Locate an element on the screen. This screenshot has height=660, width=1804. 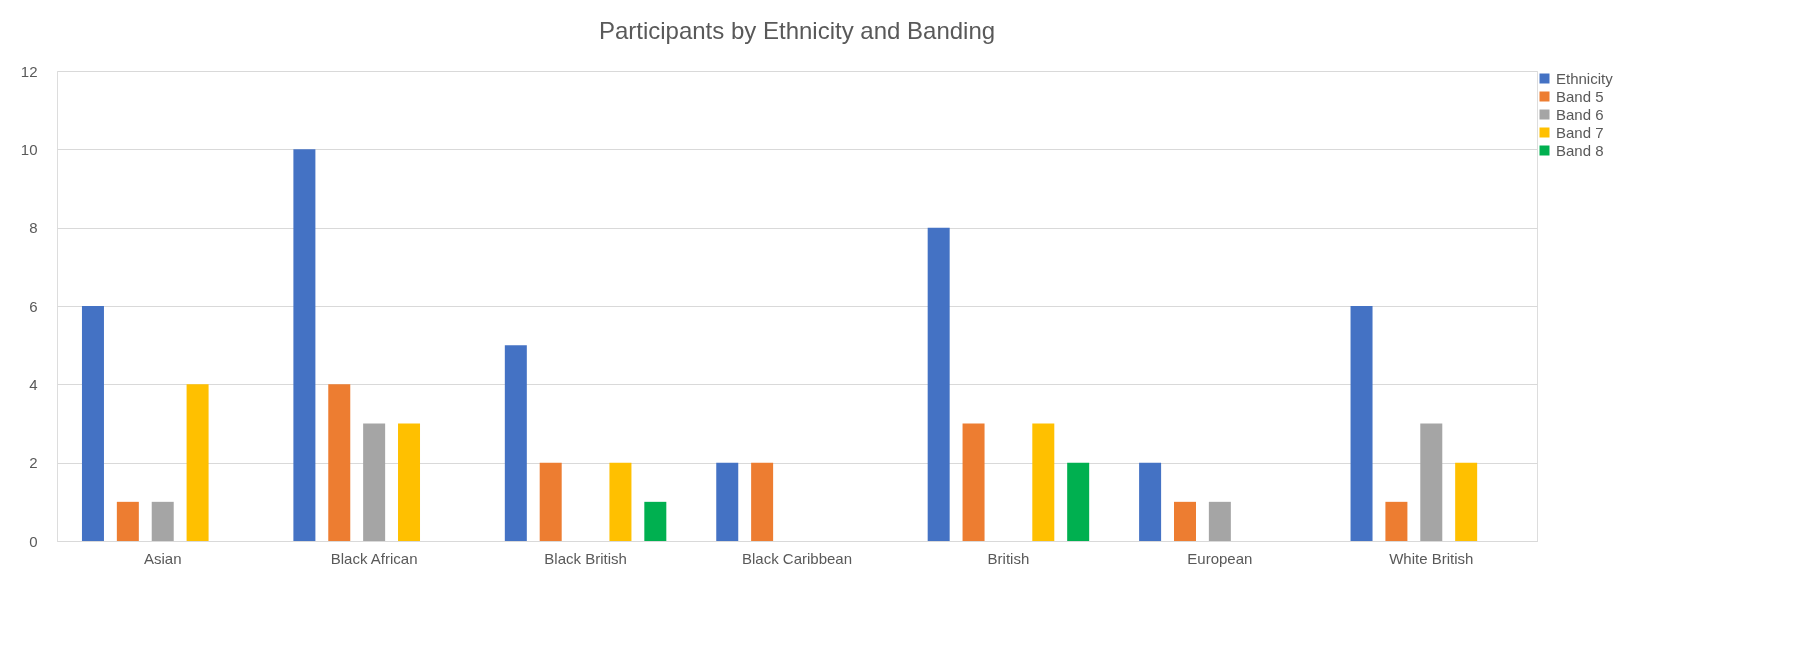
x-tick-label: Asian is located at coordinates (162, 558).